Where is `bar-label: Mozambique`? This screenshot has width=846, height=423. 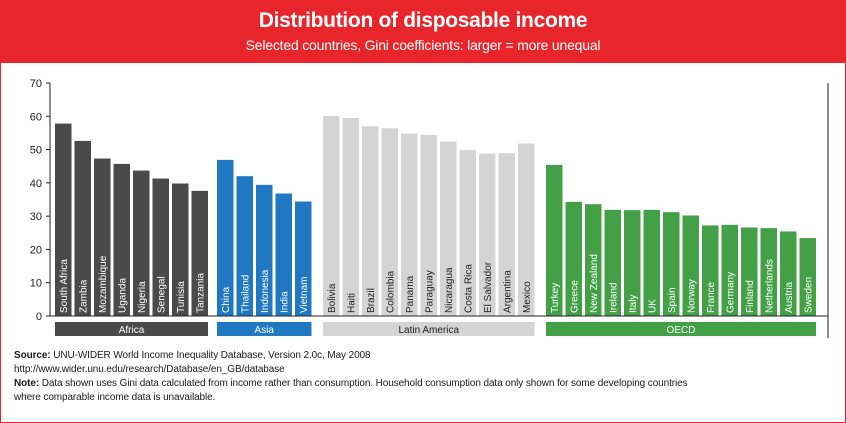 bar-label: Mozambique is located at coordinates (103, 284).